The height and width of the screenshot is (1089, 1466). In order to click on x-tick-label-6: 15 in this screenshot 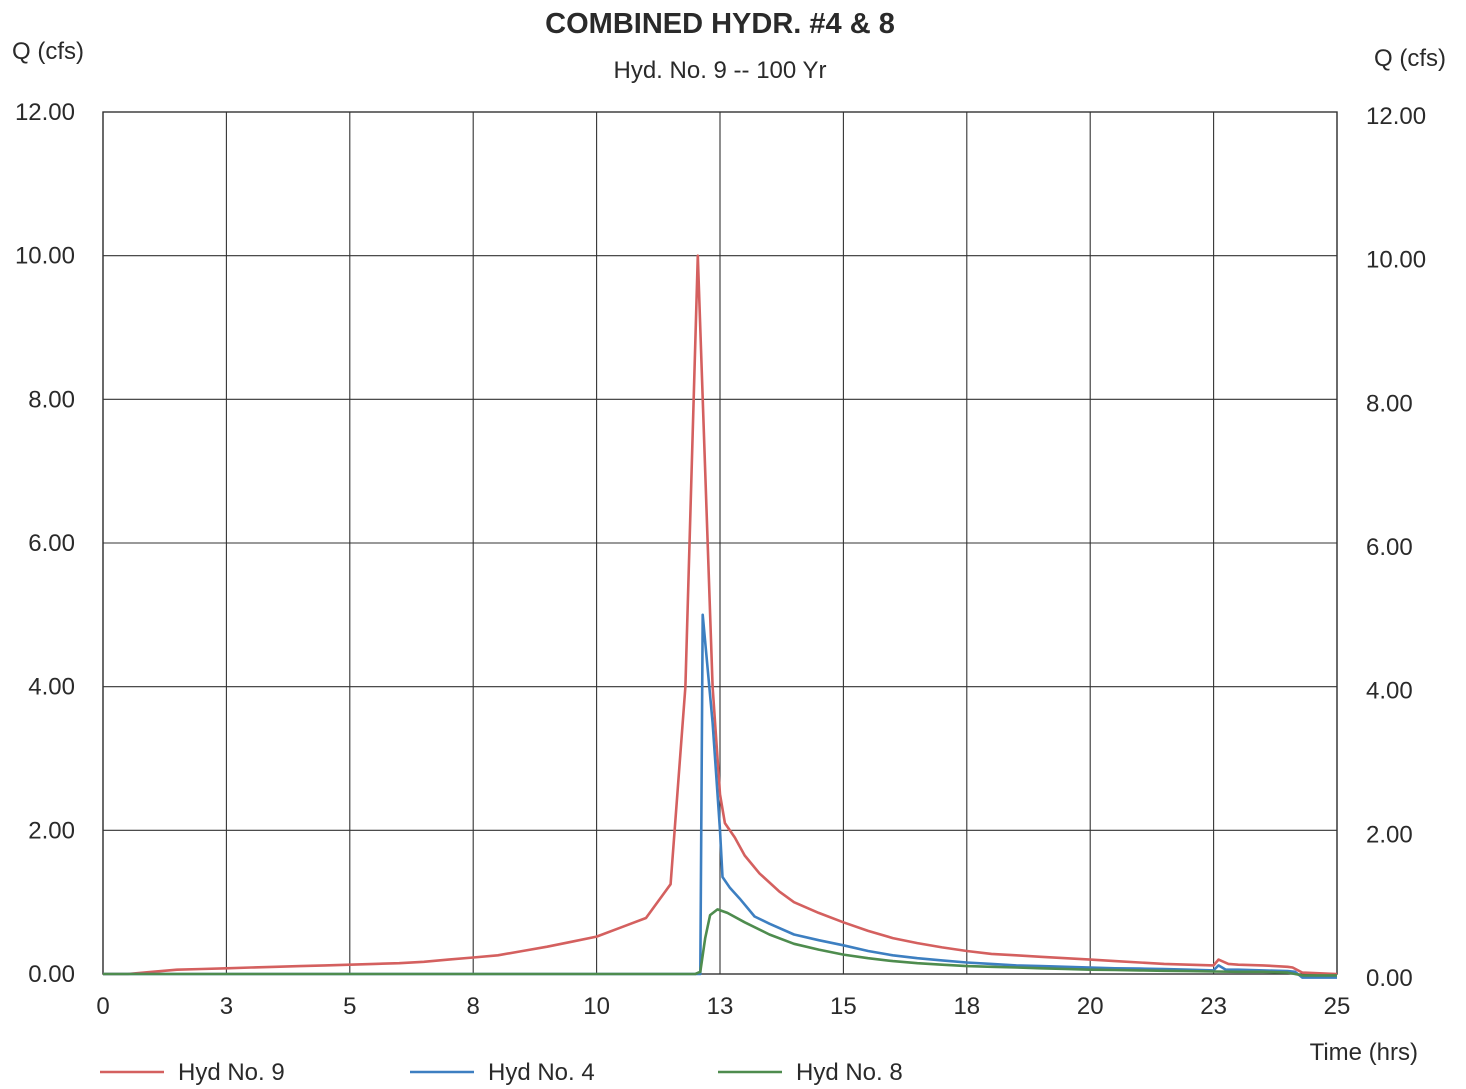, I will do `click(843, 1006)`.